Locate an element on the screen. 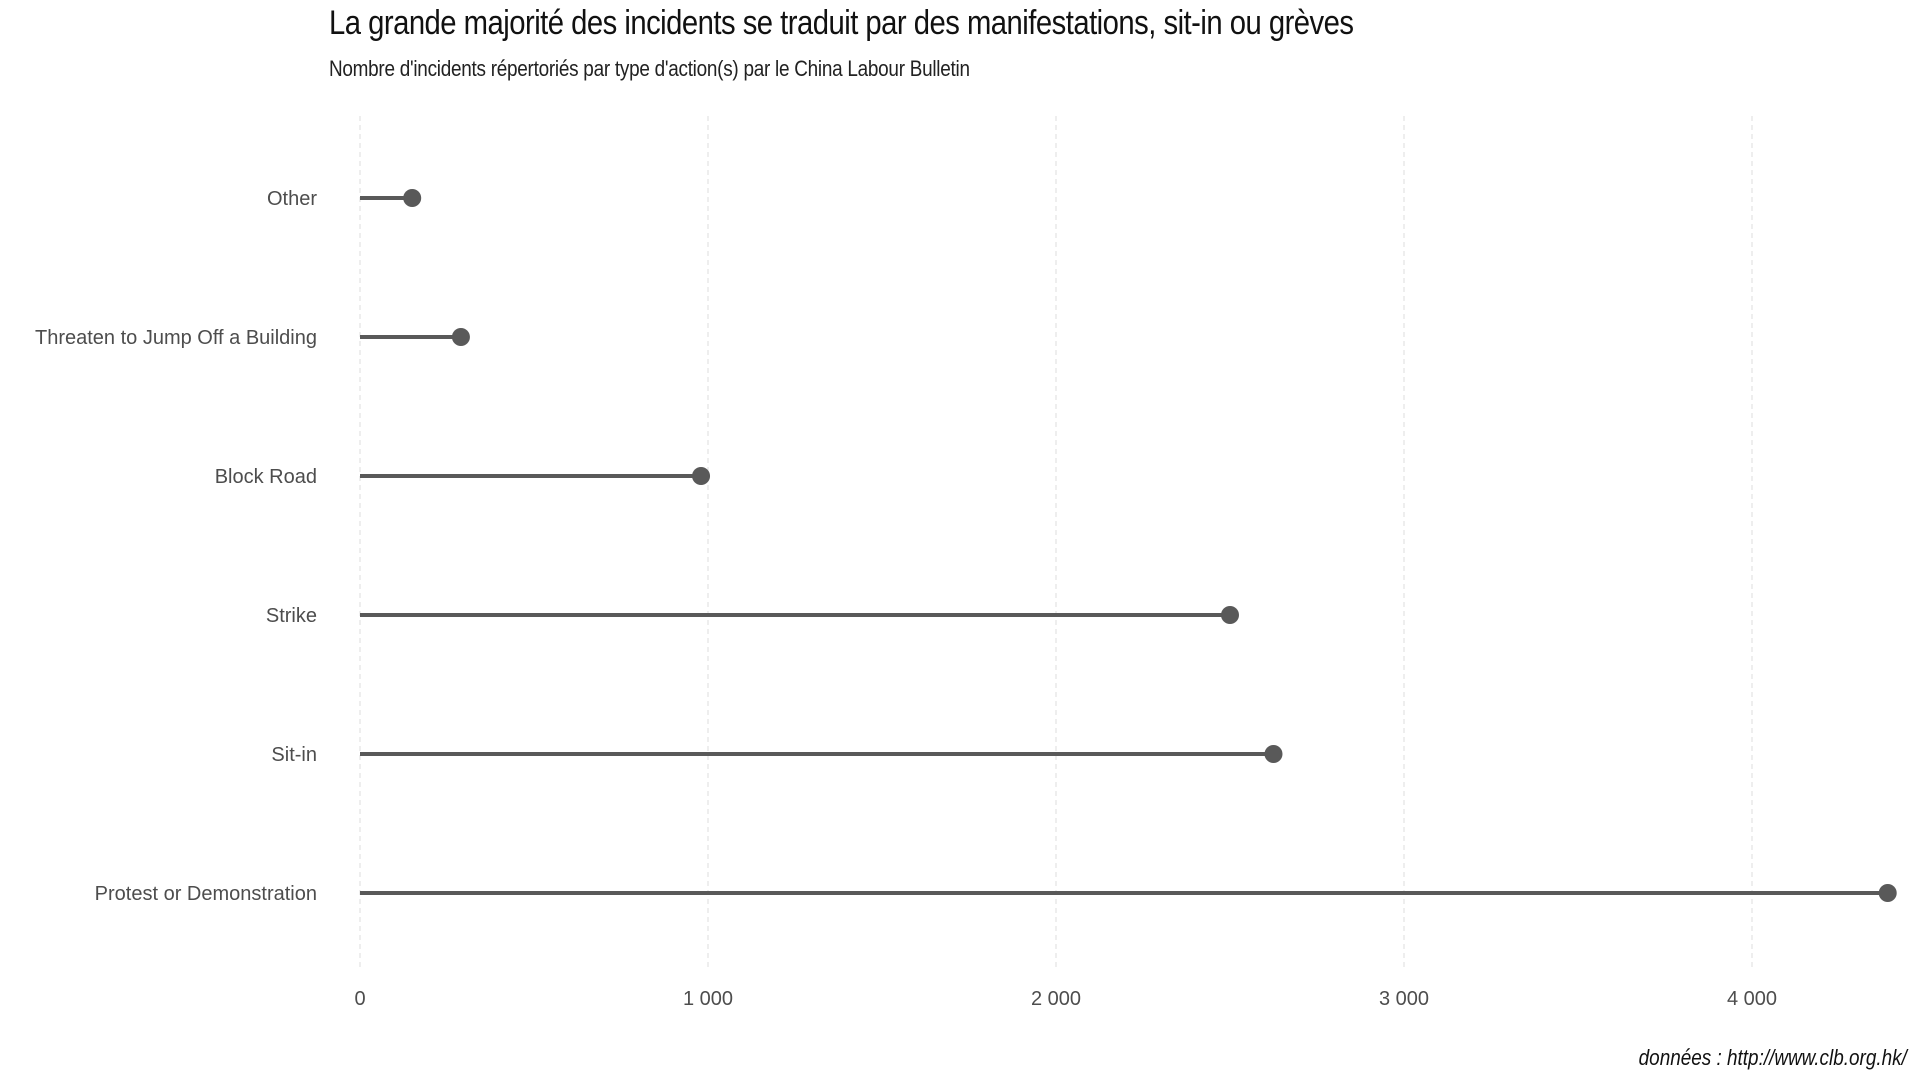  x-tick-label: 2 000 is located at coordinates (1056, 999).